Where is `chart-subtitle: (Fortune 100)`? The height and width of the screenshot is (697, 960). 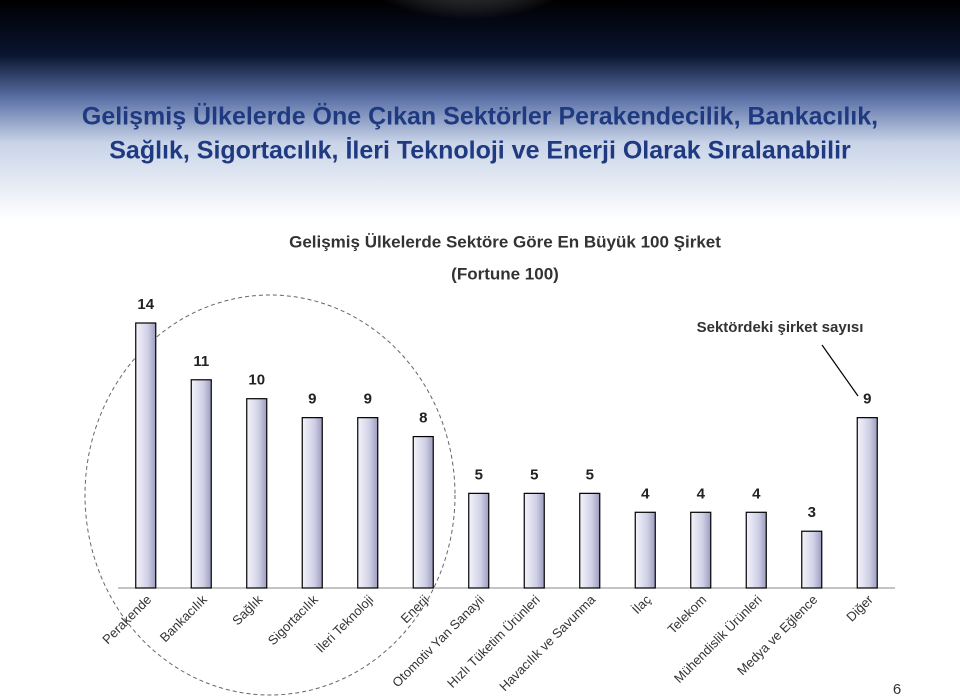 chart-subtitle: (Fortune 100) is located at coordinates (505, 273).